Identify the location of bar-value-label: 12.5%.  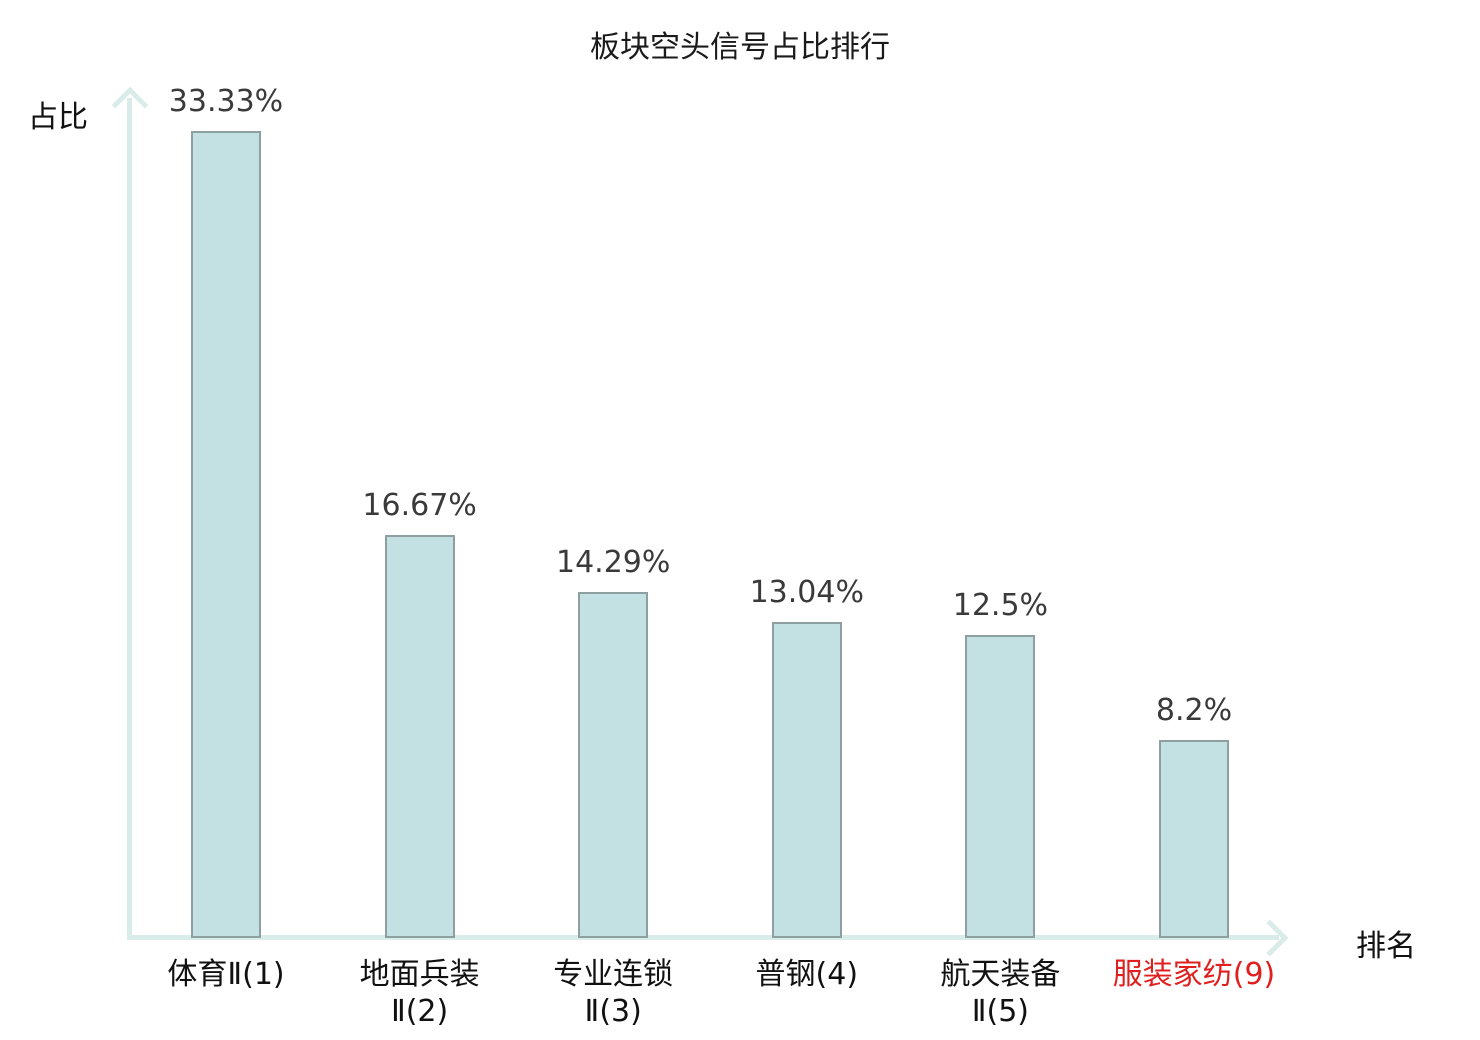
(1000, 605).